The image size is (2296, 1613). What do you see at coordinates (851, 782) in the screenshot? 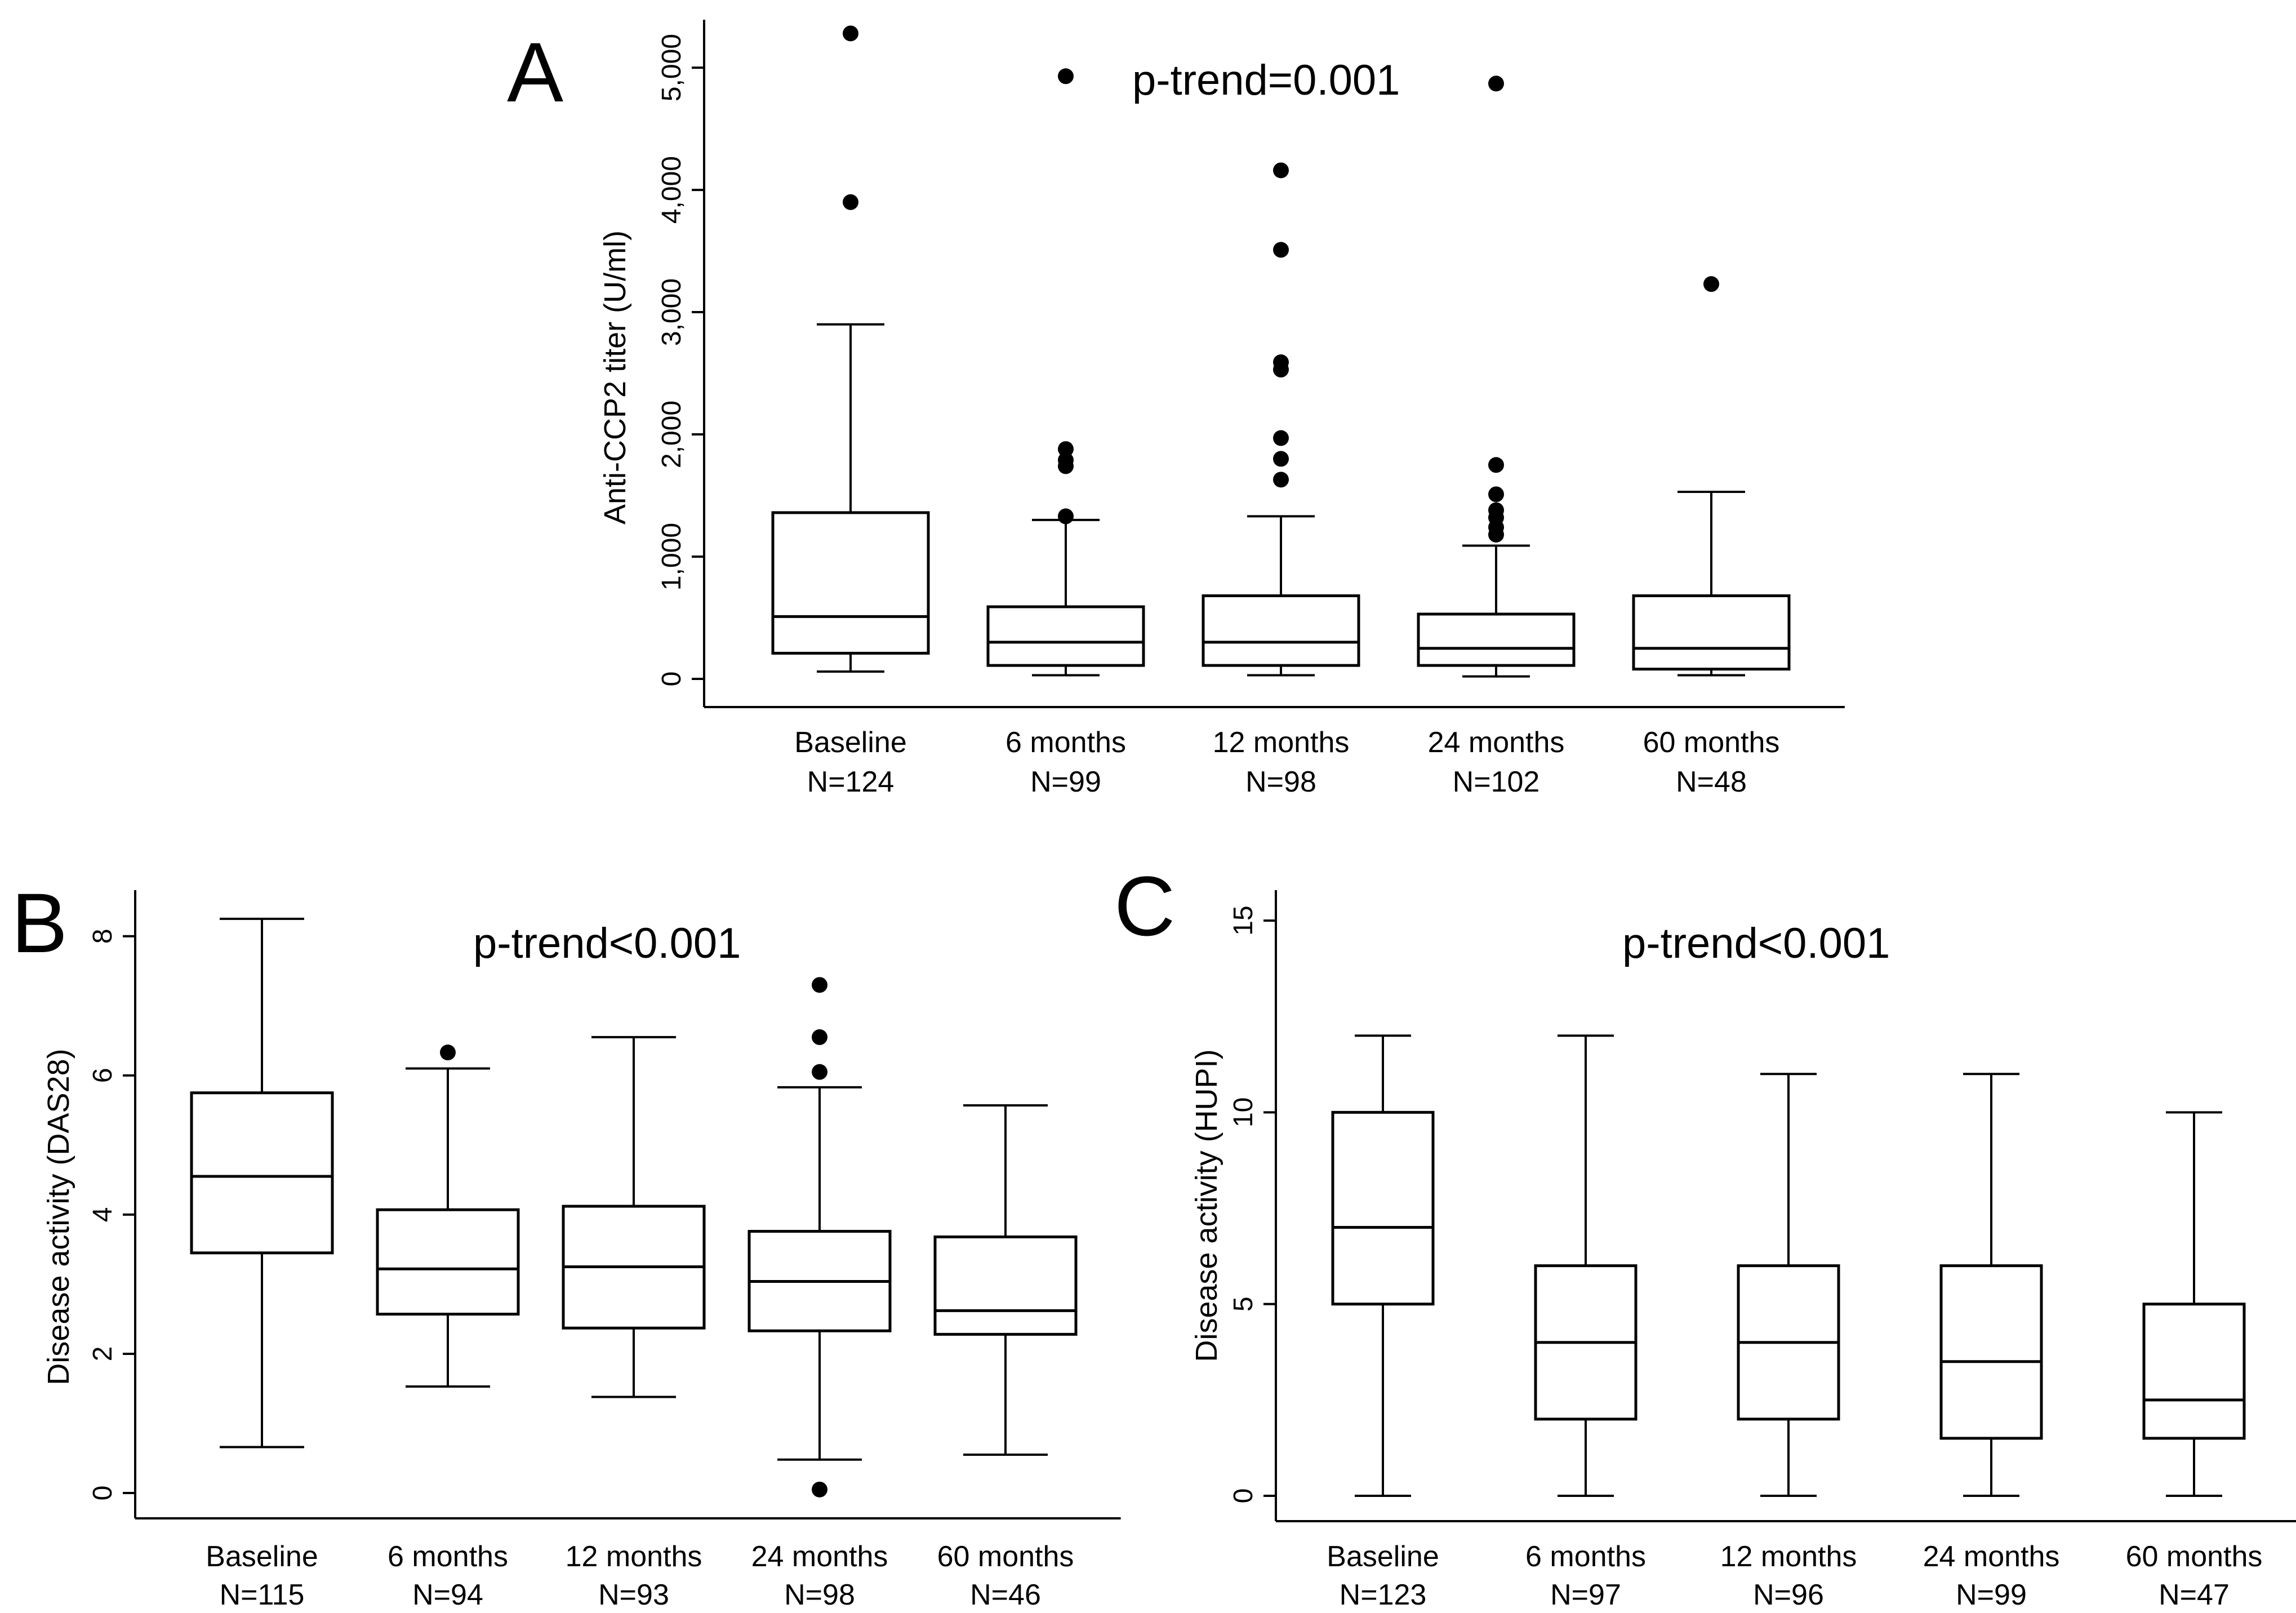
I see `category-n-label: N=124` at bounding box center [851, 782].